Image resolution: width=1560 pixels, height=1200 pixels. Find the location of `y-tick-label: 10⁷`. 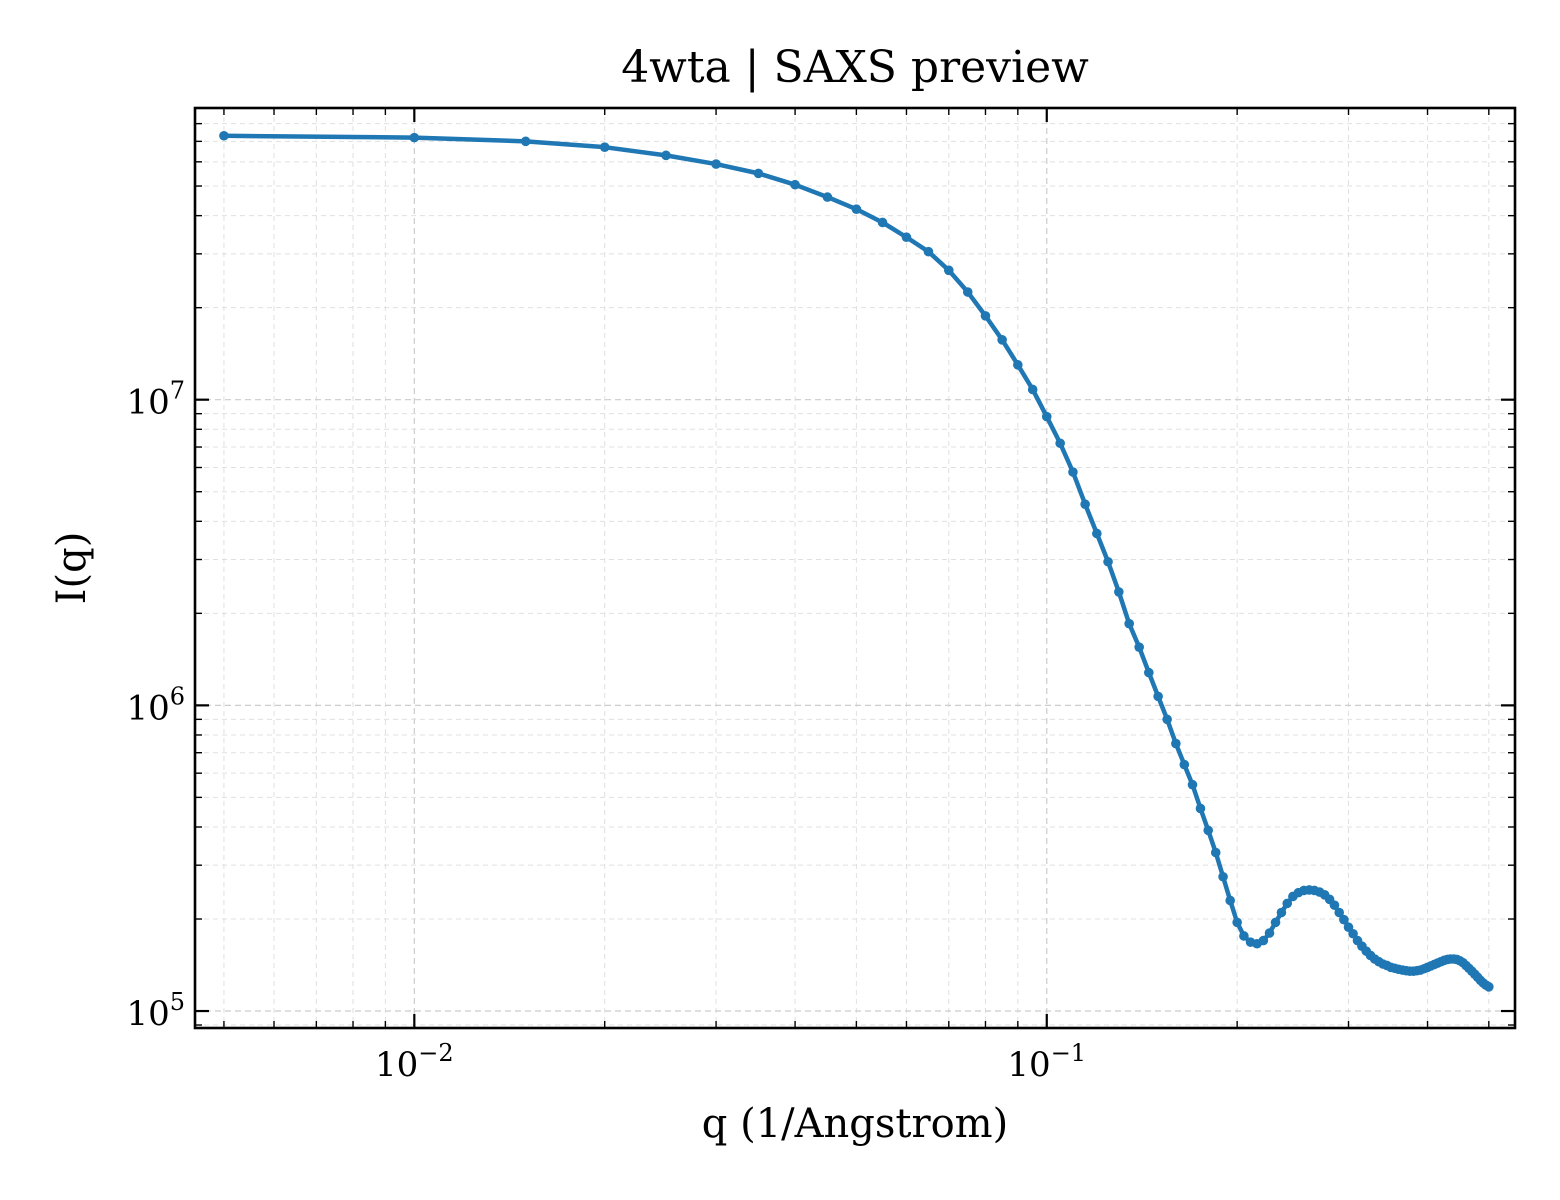

y-tick-label: 10⁷ is located at coordinates (155, 400).